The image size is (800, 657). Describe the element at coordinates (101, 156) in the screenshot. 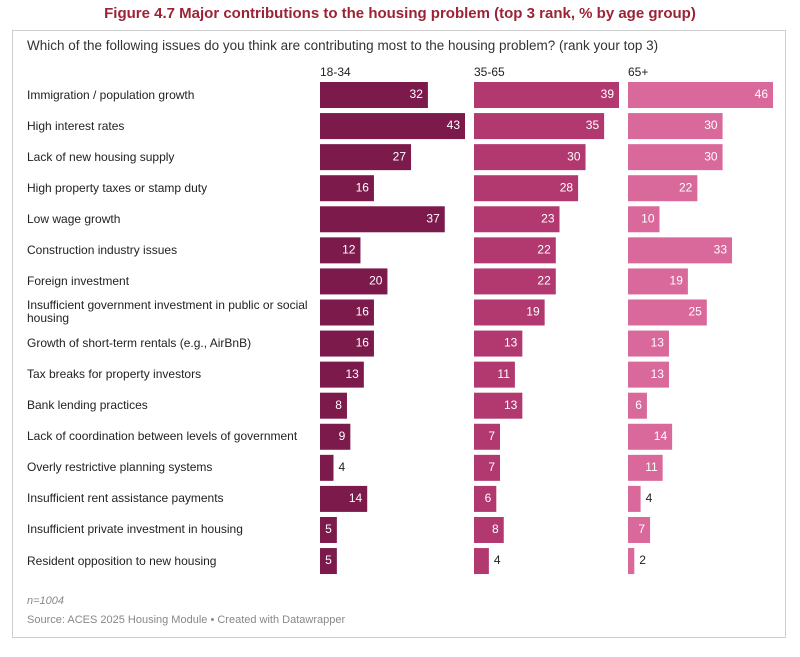

I see `category-label: Lack of new housing supply` at that location.